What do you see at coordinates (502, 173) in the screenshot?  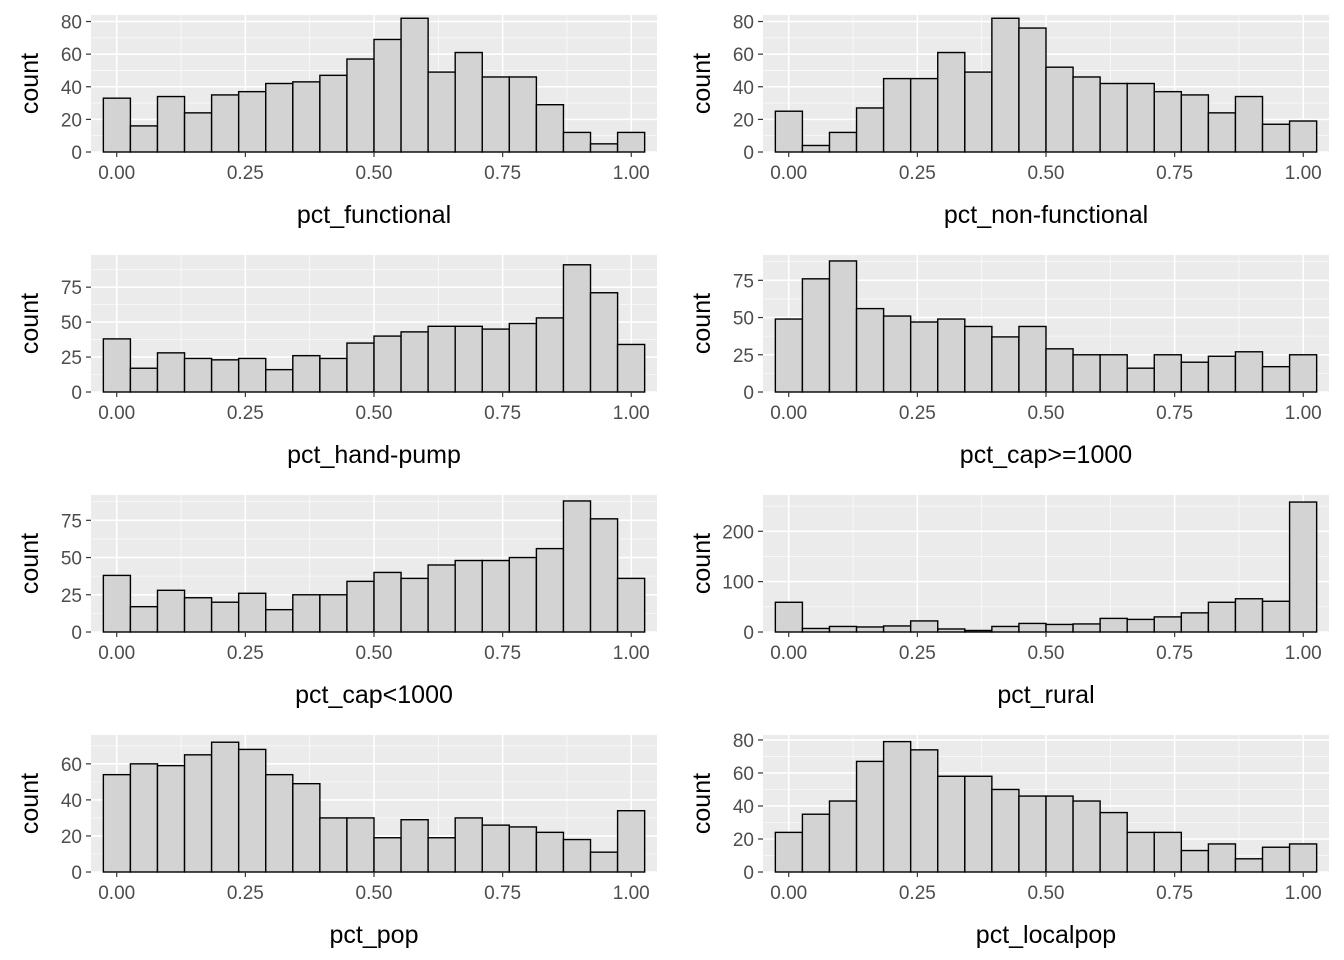 I see `x-tick-label: 0.75` at bounding box center [502, 173].